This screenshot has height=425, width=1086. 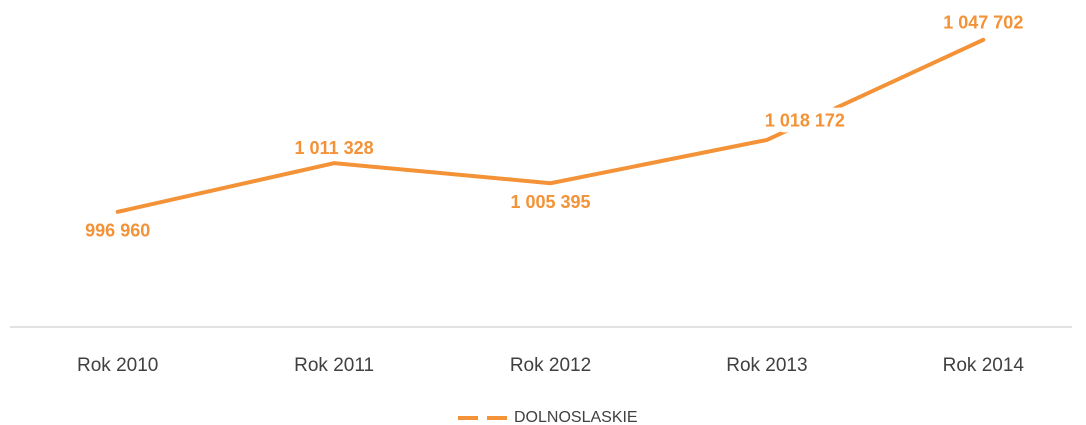 What do you see at coordinates (766, 365) in the screenshot?
I see `x-tick-label: Rok 2013` at bounding box center [766, 365].